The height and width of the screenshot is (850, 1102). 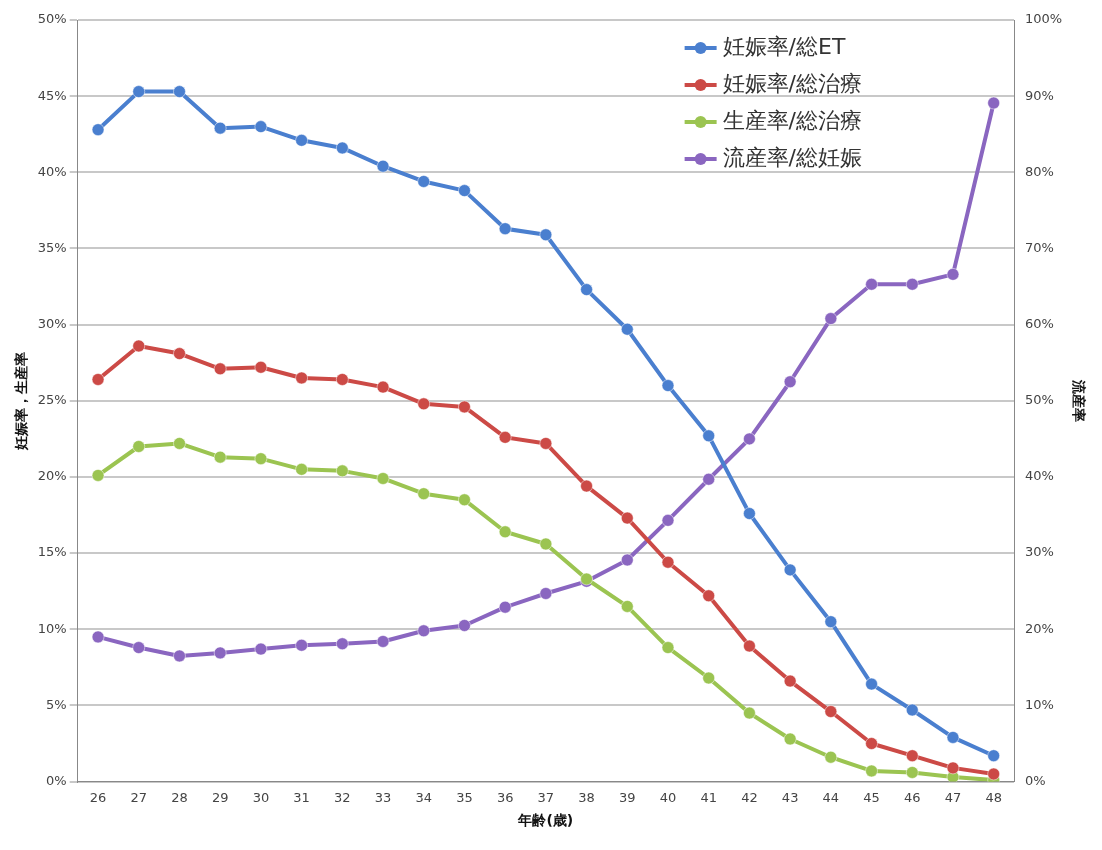 I want to click on y2-tick-label: 80%, so click(x=1039, y=171).